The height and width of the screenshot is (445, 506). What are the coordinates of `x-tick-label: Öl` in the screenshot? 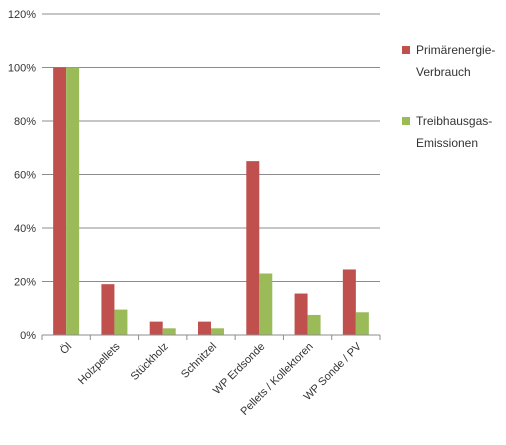 It's located at (66, 349).